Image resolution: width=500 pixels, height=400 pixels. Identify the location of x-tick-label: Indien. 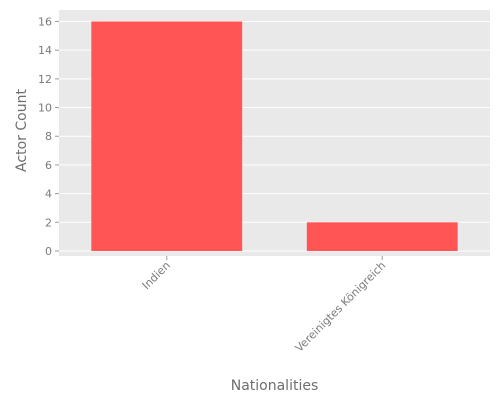
(156, 275).